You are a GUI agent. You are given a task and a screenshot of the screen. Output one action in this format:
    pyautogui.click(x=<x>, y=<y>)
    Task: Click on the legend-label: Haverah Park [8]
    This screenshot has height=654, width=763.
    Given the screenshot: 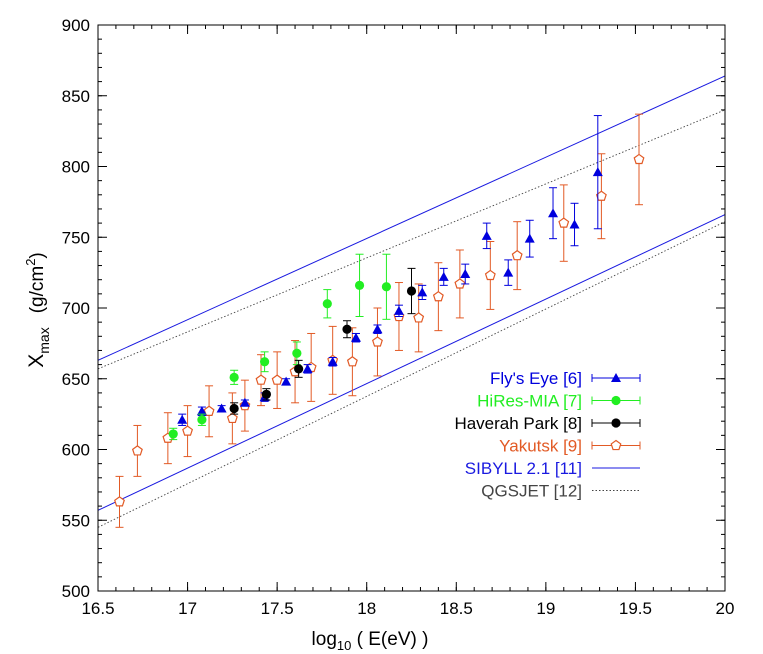 What is the action you would take?
    pyautogui.click(x=518, y=423)
    